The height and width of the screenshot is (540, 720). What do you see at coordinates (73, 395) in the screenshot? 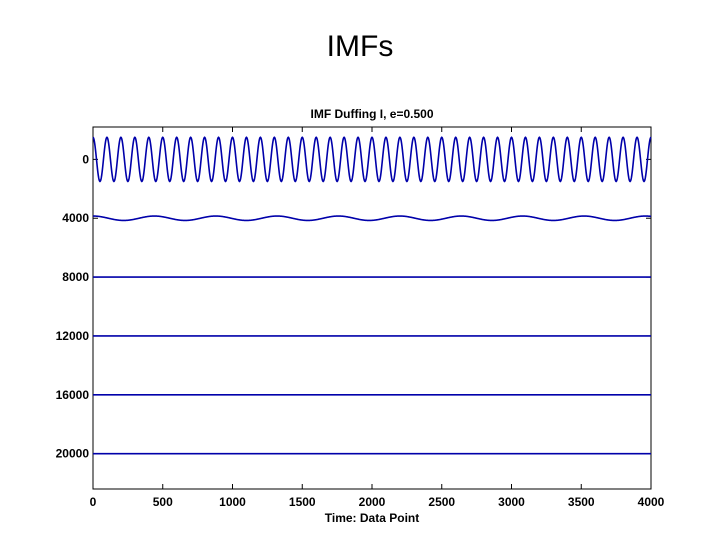
I see `y-tick-label: 16000` at bounding box center [73, 395].